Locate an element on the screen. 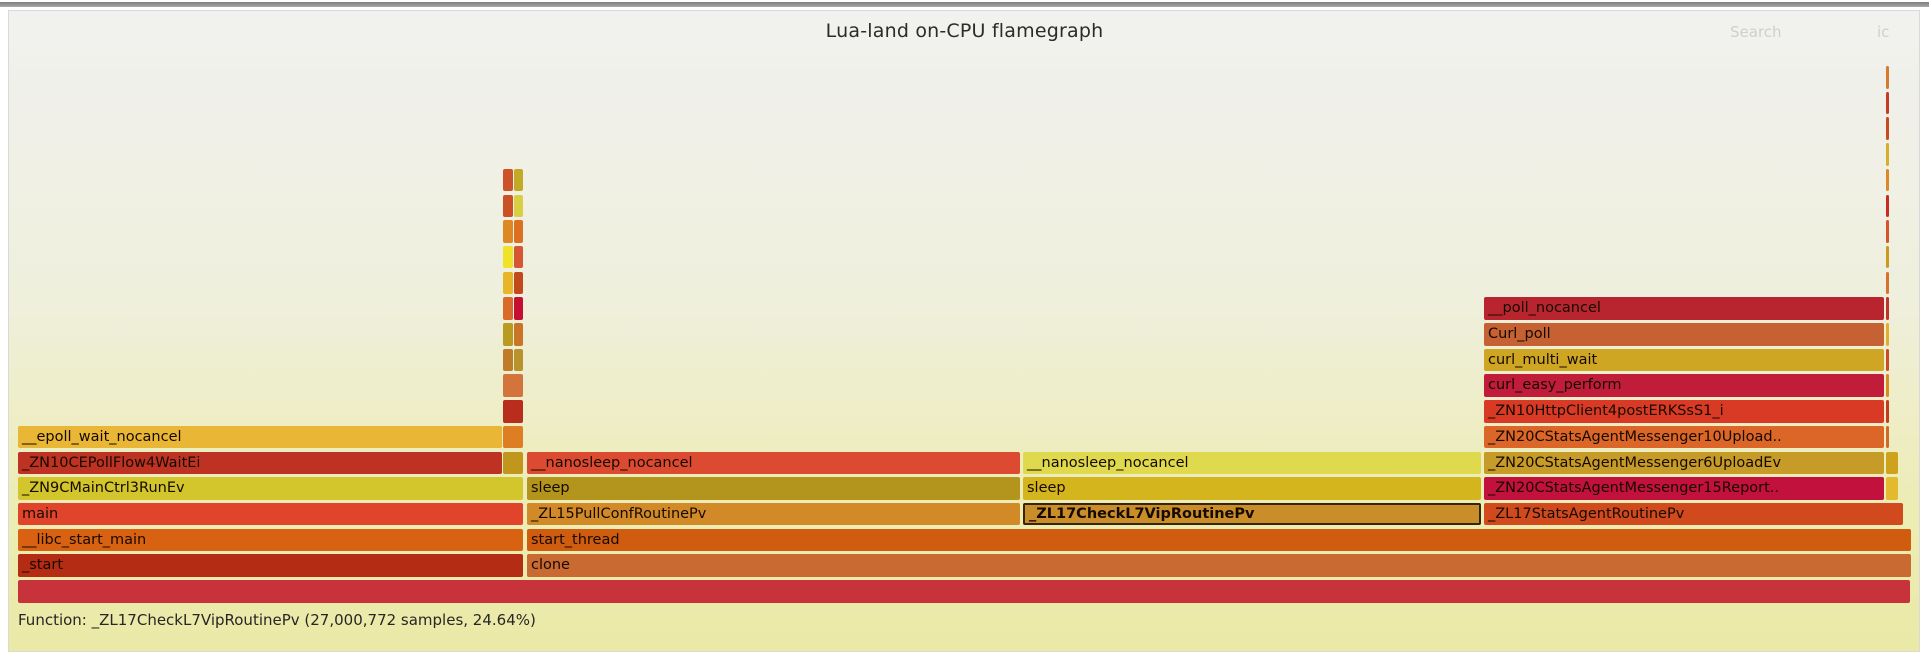  search-button: Search is located at coordinates (1756, 32).